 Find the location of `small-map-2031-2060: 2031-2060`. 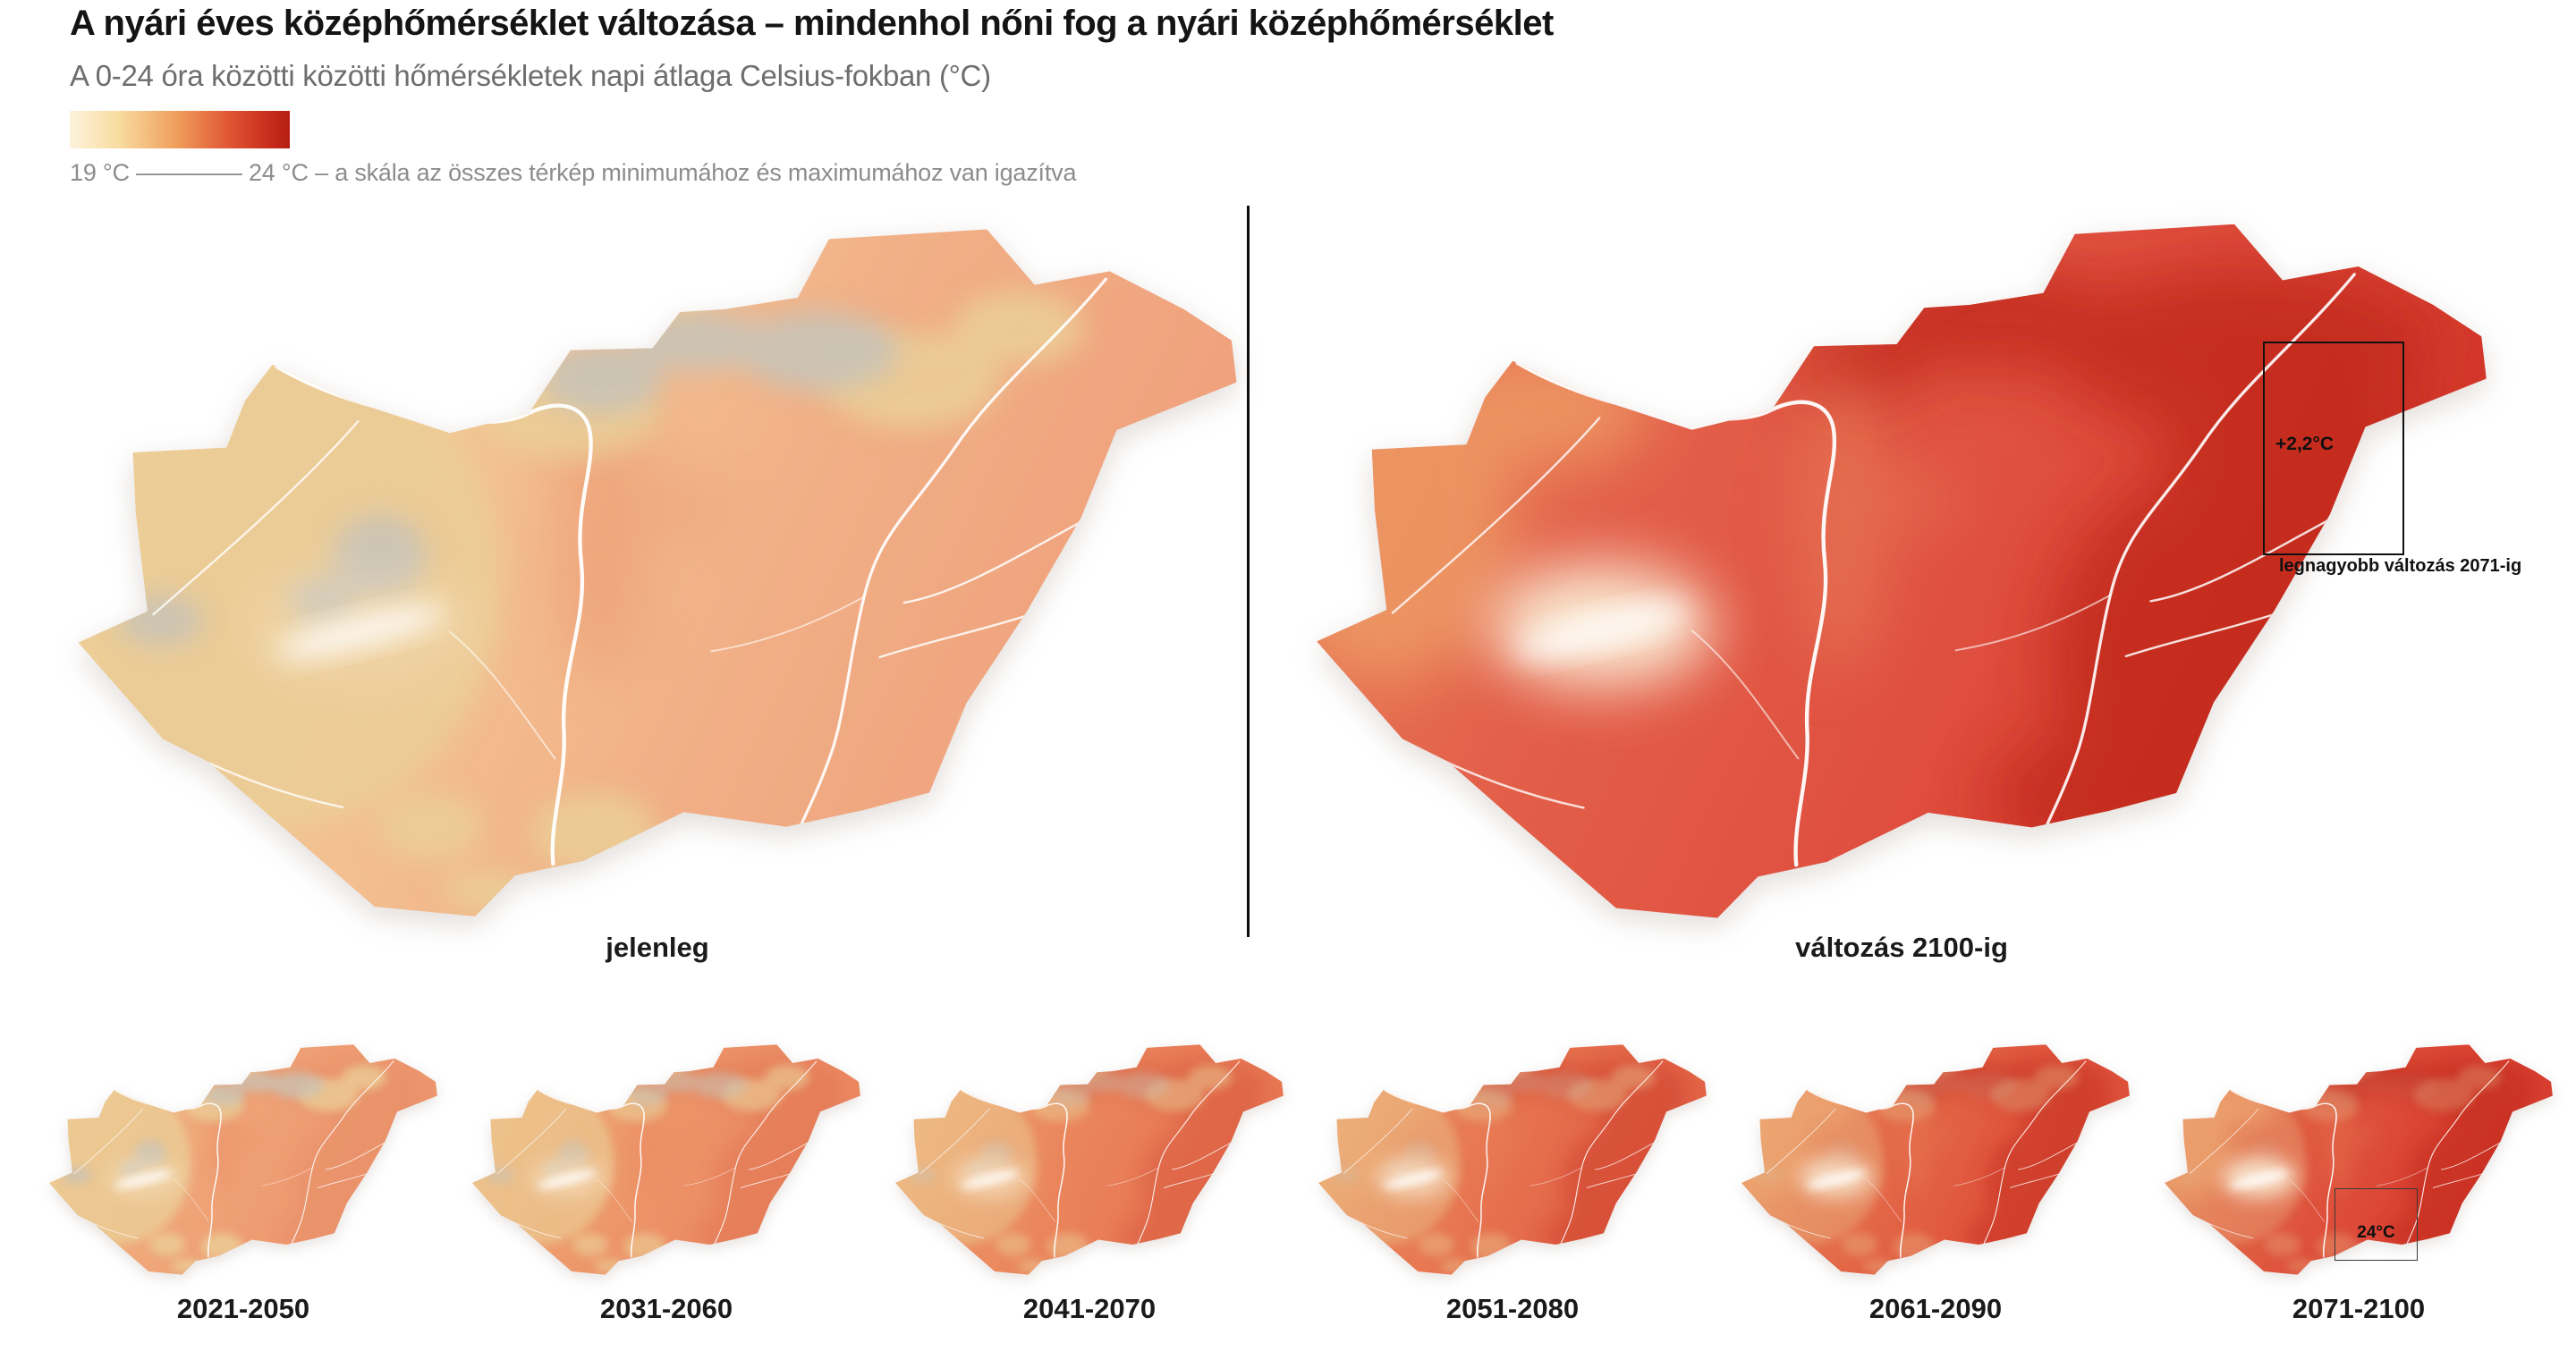

small-map-2031-2060: 2031-2060 is located at coordinates (666, 1182).